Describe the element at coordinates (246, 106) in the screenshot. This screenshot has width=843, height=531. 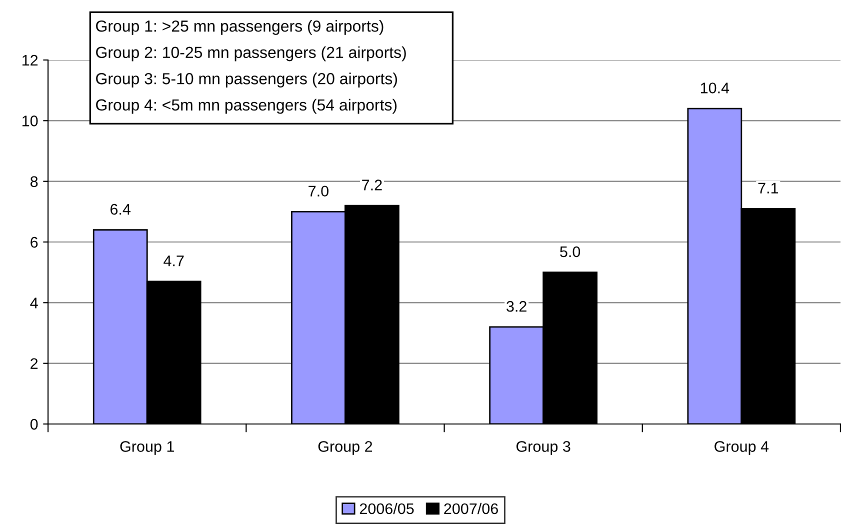
I see `annotation: Group 4: <5m mn passengers (54 airports)` at that location.